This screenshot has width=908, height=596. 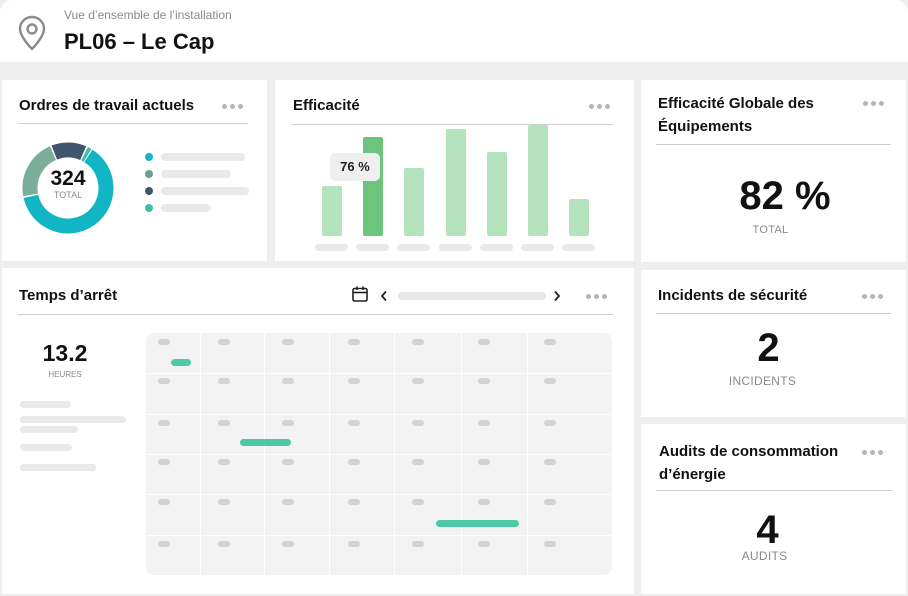 I want to click on donut-segment, so click(x=68, y=188).